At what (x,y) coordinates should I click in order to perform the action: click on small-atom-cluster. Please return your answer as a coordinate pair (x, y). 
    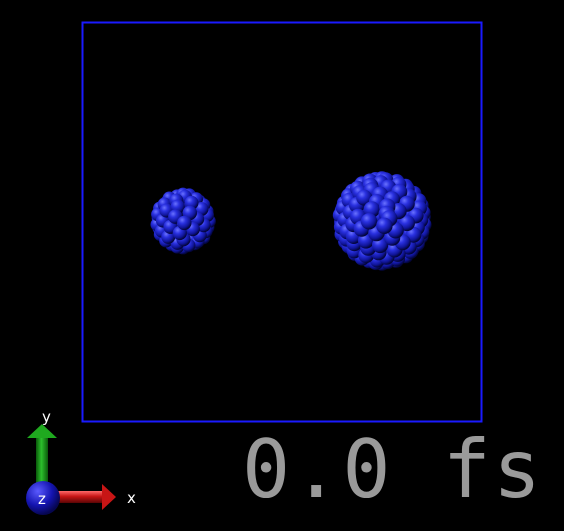
    Looking at the image, I should click on (183, 221).